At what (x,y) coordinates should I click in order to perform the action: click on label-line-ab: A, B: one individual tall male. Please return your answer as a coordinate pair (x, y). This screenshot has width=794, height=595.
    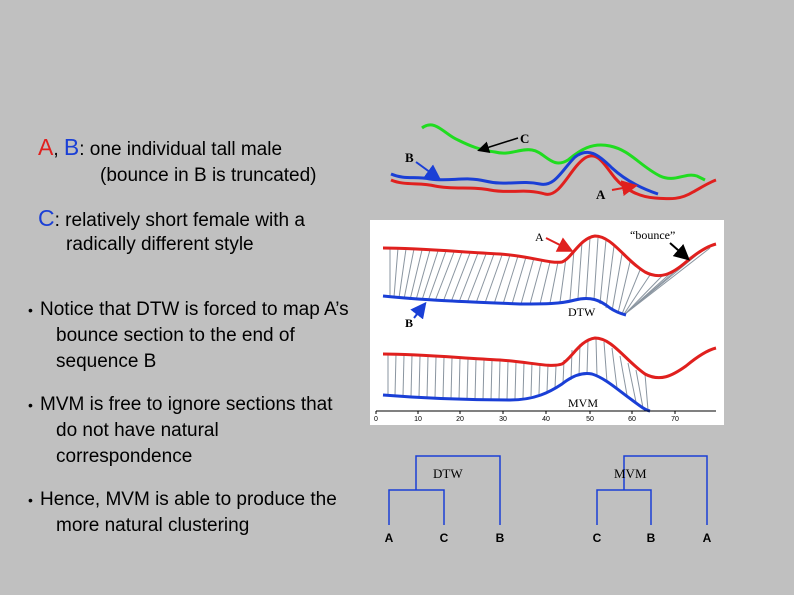
    Looking at the image, I should click on (160, 147).